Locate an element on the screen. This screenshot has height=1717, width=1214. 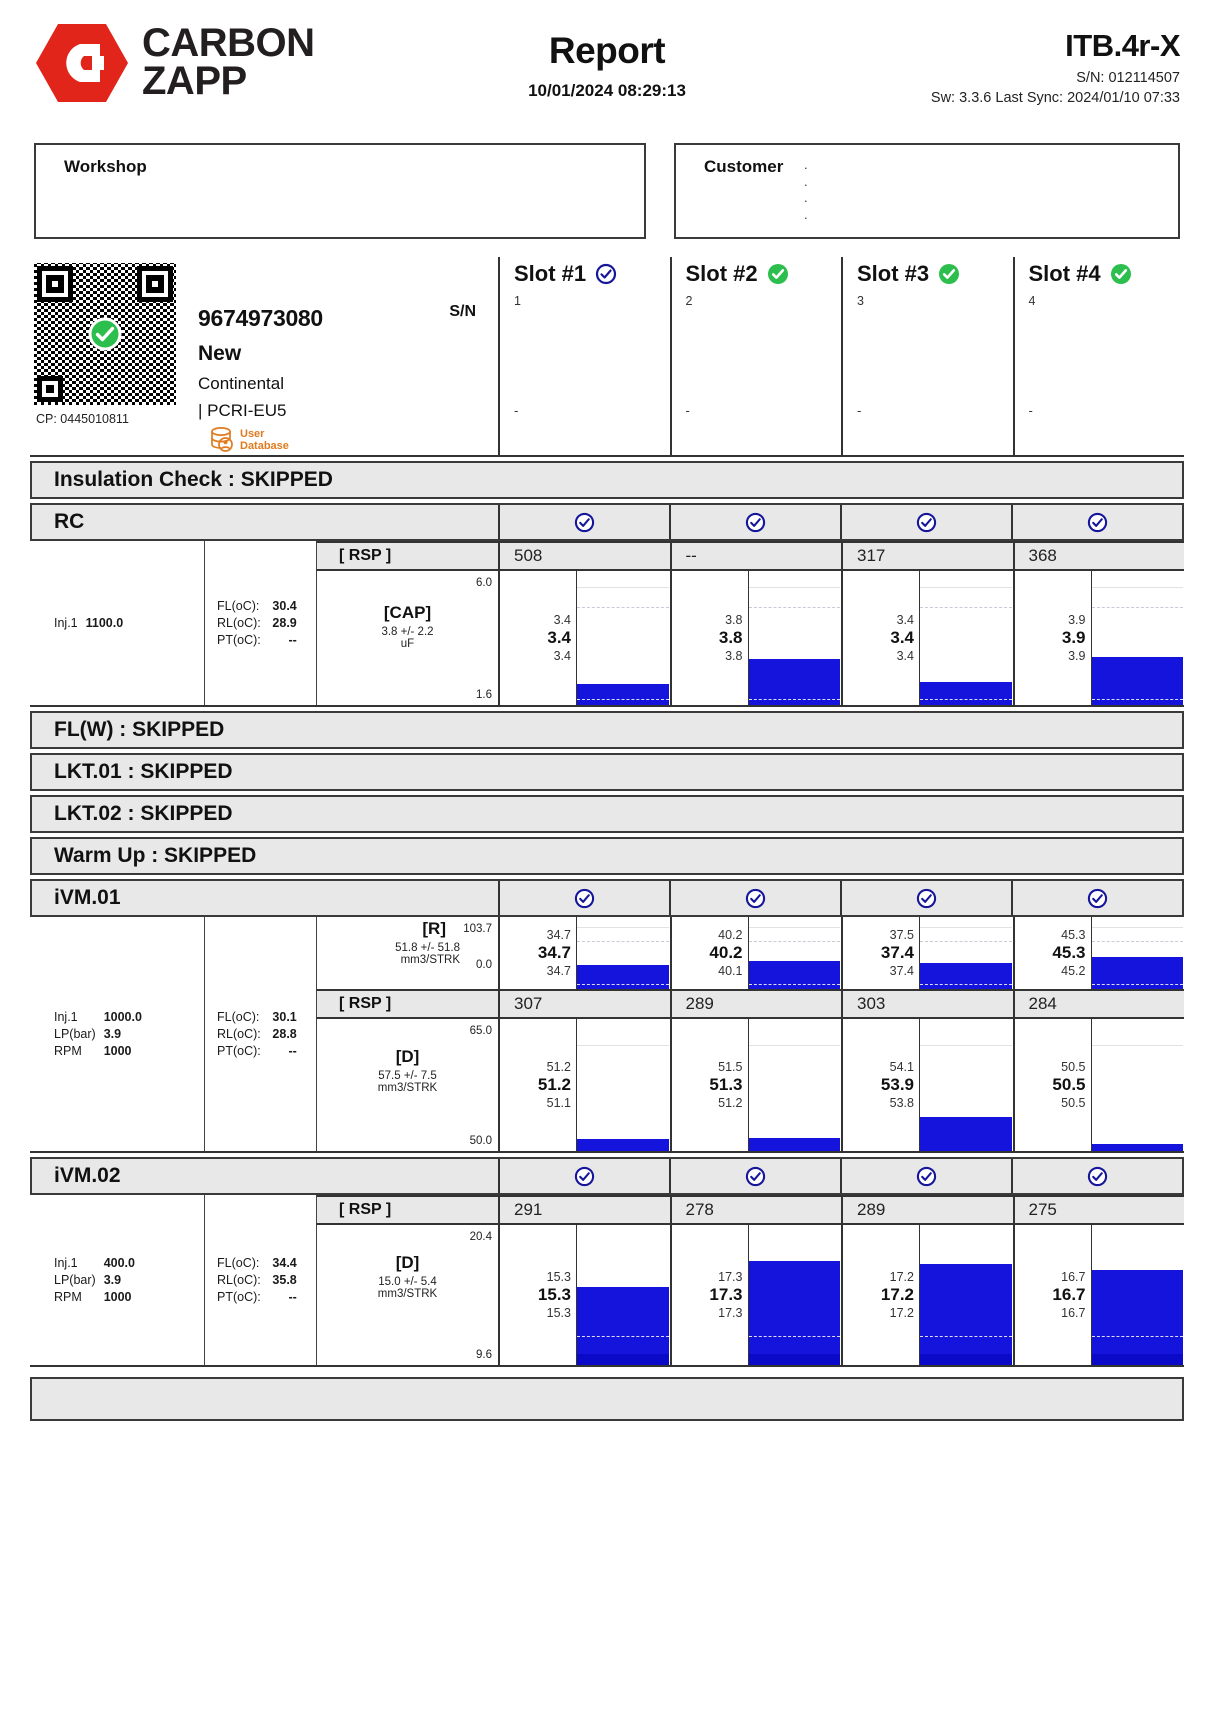
user-database-line1: User is located at coordinates (252, 434).